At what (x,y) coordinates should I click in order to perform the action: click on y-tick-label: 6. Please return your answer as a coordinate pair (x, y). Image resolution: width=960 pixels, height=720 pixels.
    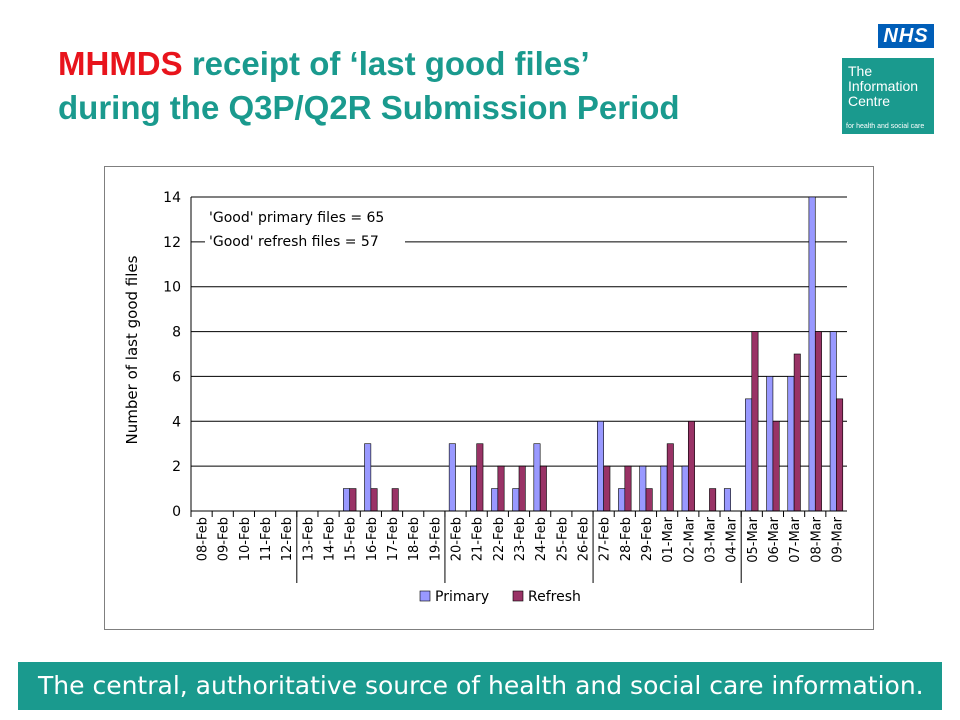
    Looking at the image, I should click on (176, 377).